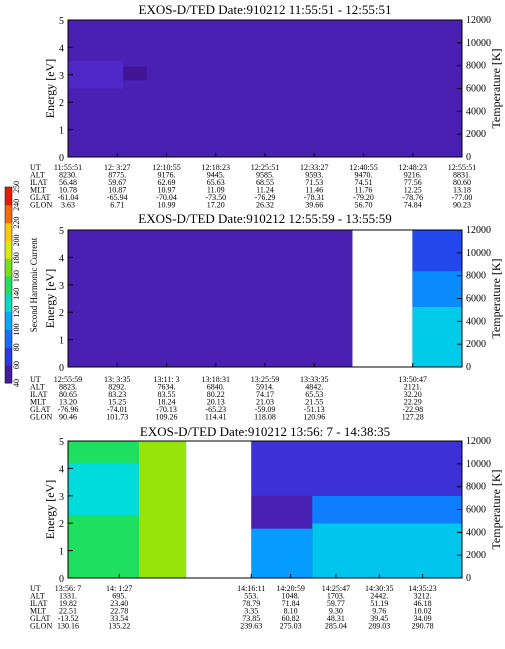 This screenshot has width=505, height=649. Describe the element at coordinates (462, 205) in the screenshot. I see `orbit-value: 90.23` at that location.